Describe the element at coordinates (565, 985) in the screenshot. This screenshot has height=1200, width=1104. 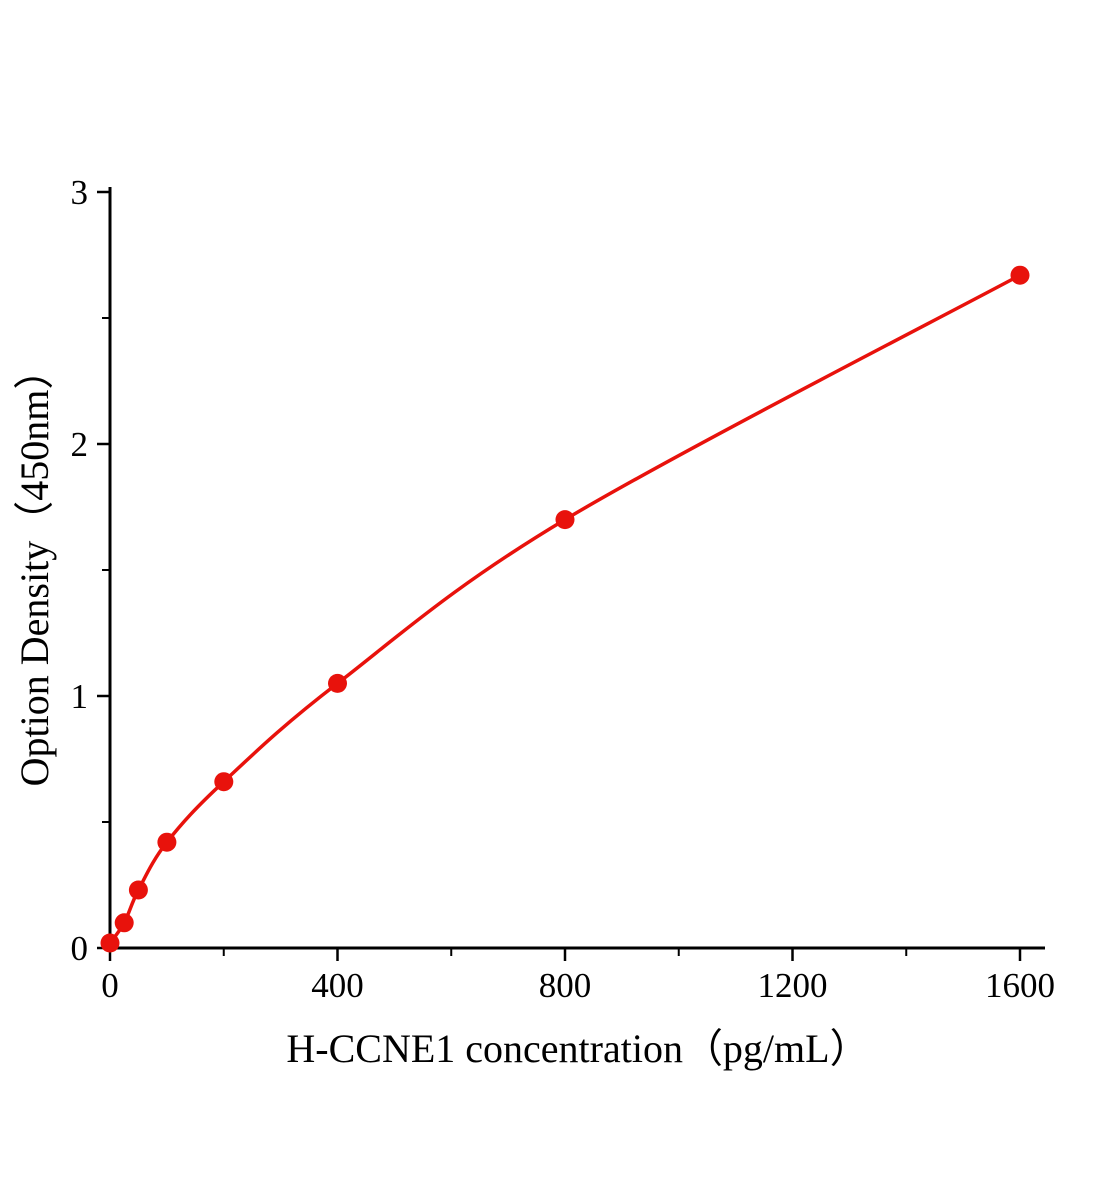
I see `x-tick-label: 800` at that location.